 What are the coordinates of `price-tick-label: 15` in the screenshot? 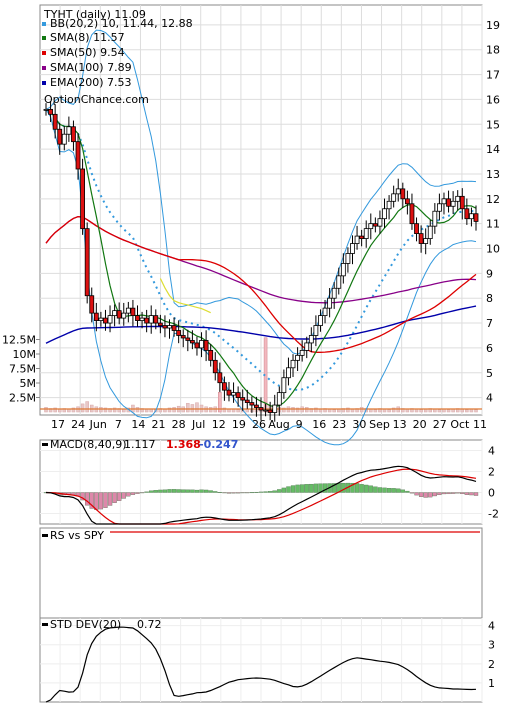 It's located at (493, 124).